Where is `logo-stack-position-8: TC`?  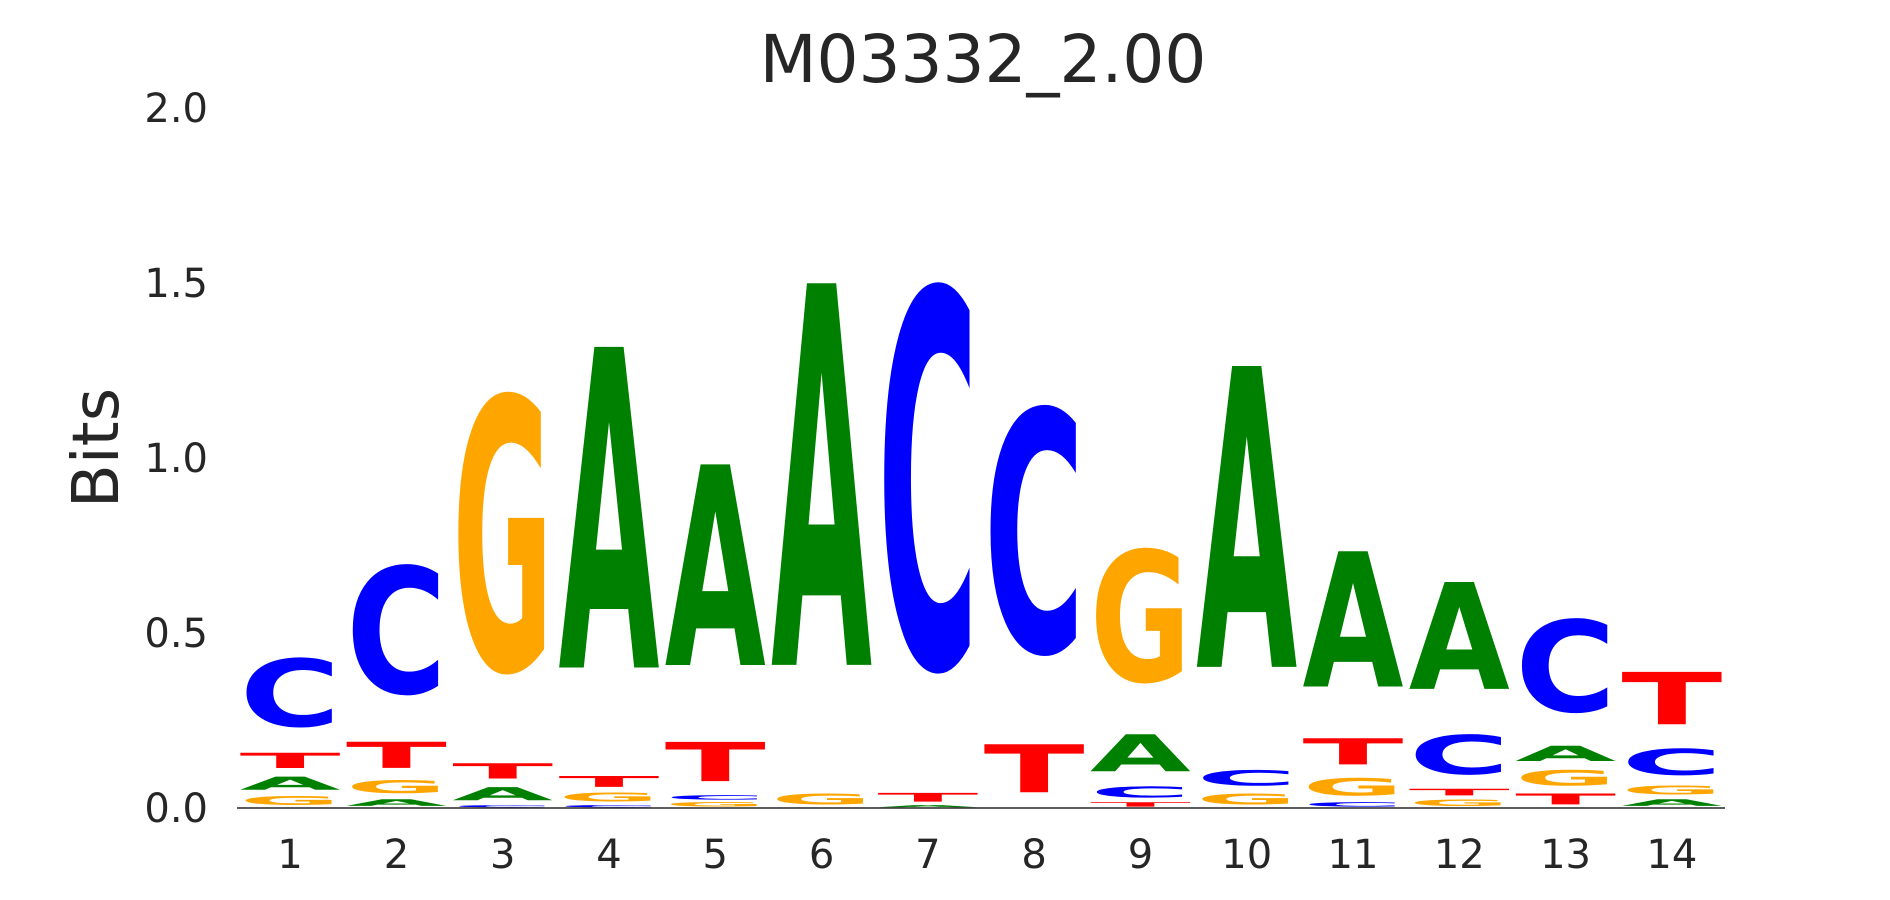
logo-stack-position-8: TC is located at coordinates (1034, 575).